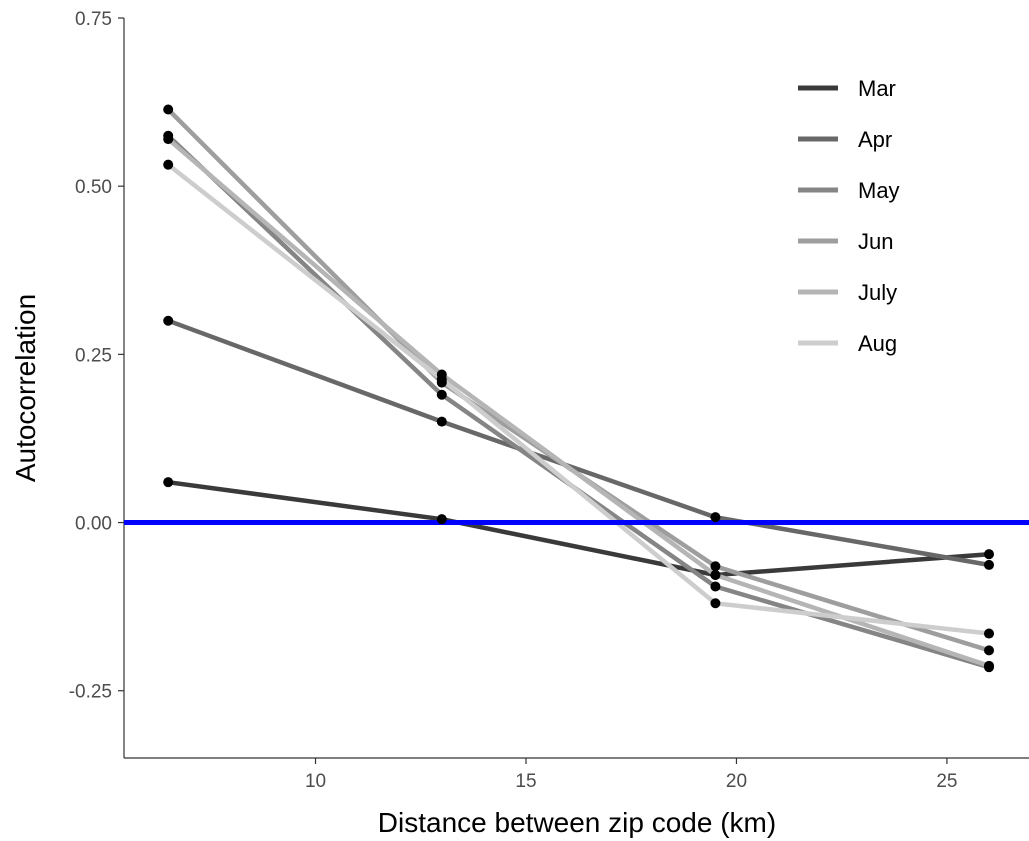 Image resolution: width=1029 pixels, height=841 pixels. I want to click on legend: Mar Apr May Jun July Aug, so click(849, 216).